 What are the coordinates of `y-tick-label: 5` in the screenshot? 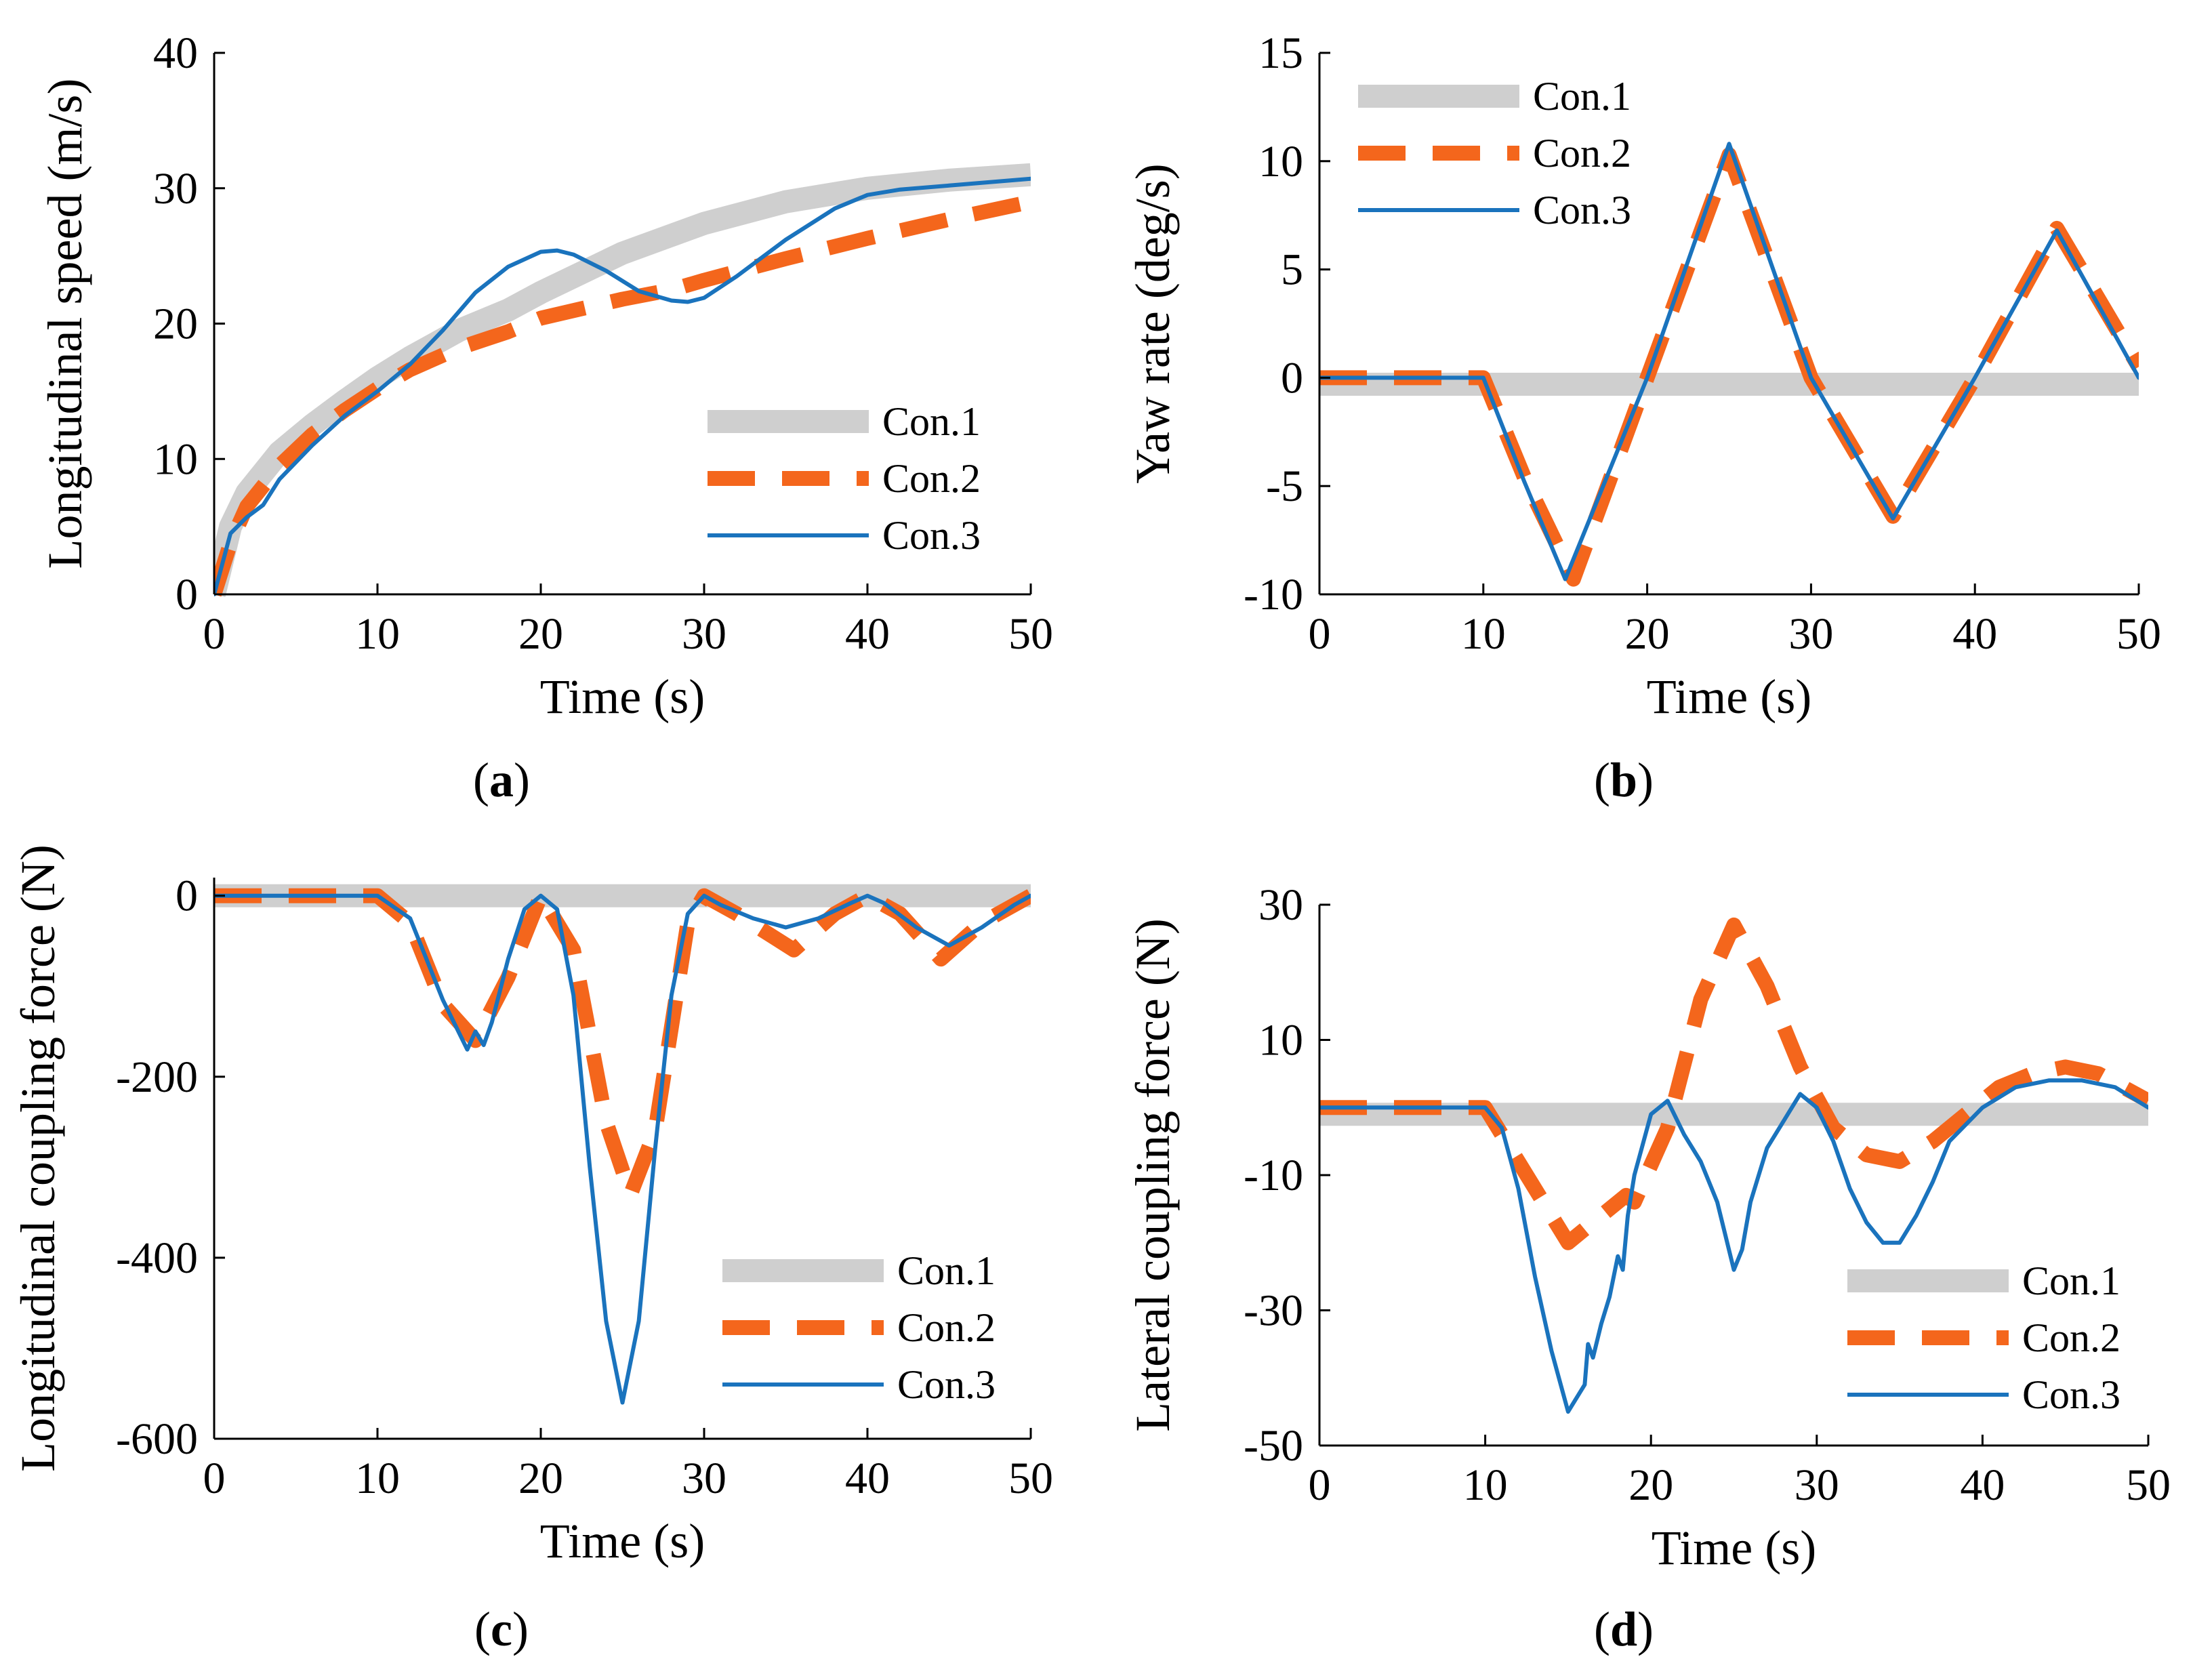 It's located at (1292, 270).